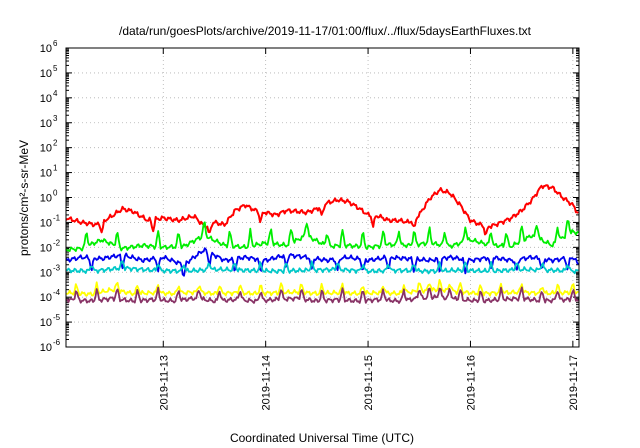 The image size is (640, 448). I want to click on y-tick-exponent: 2, so click(55, 143).